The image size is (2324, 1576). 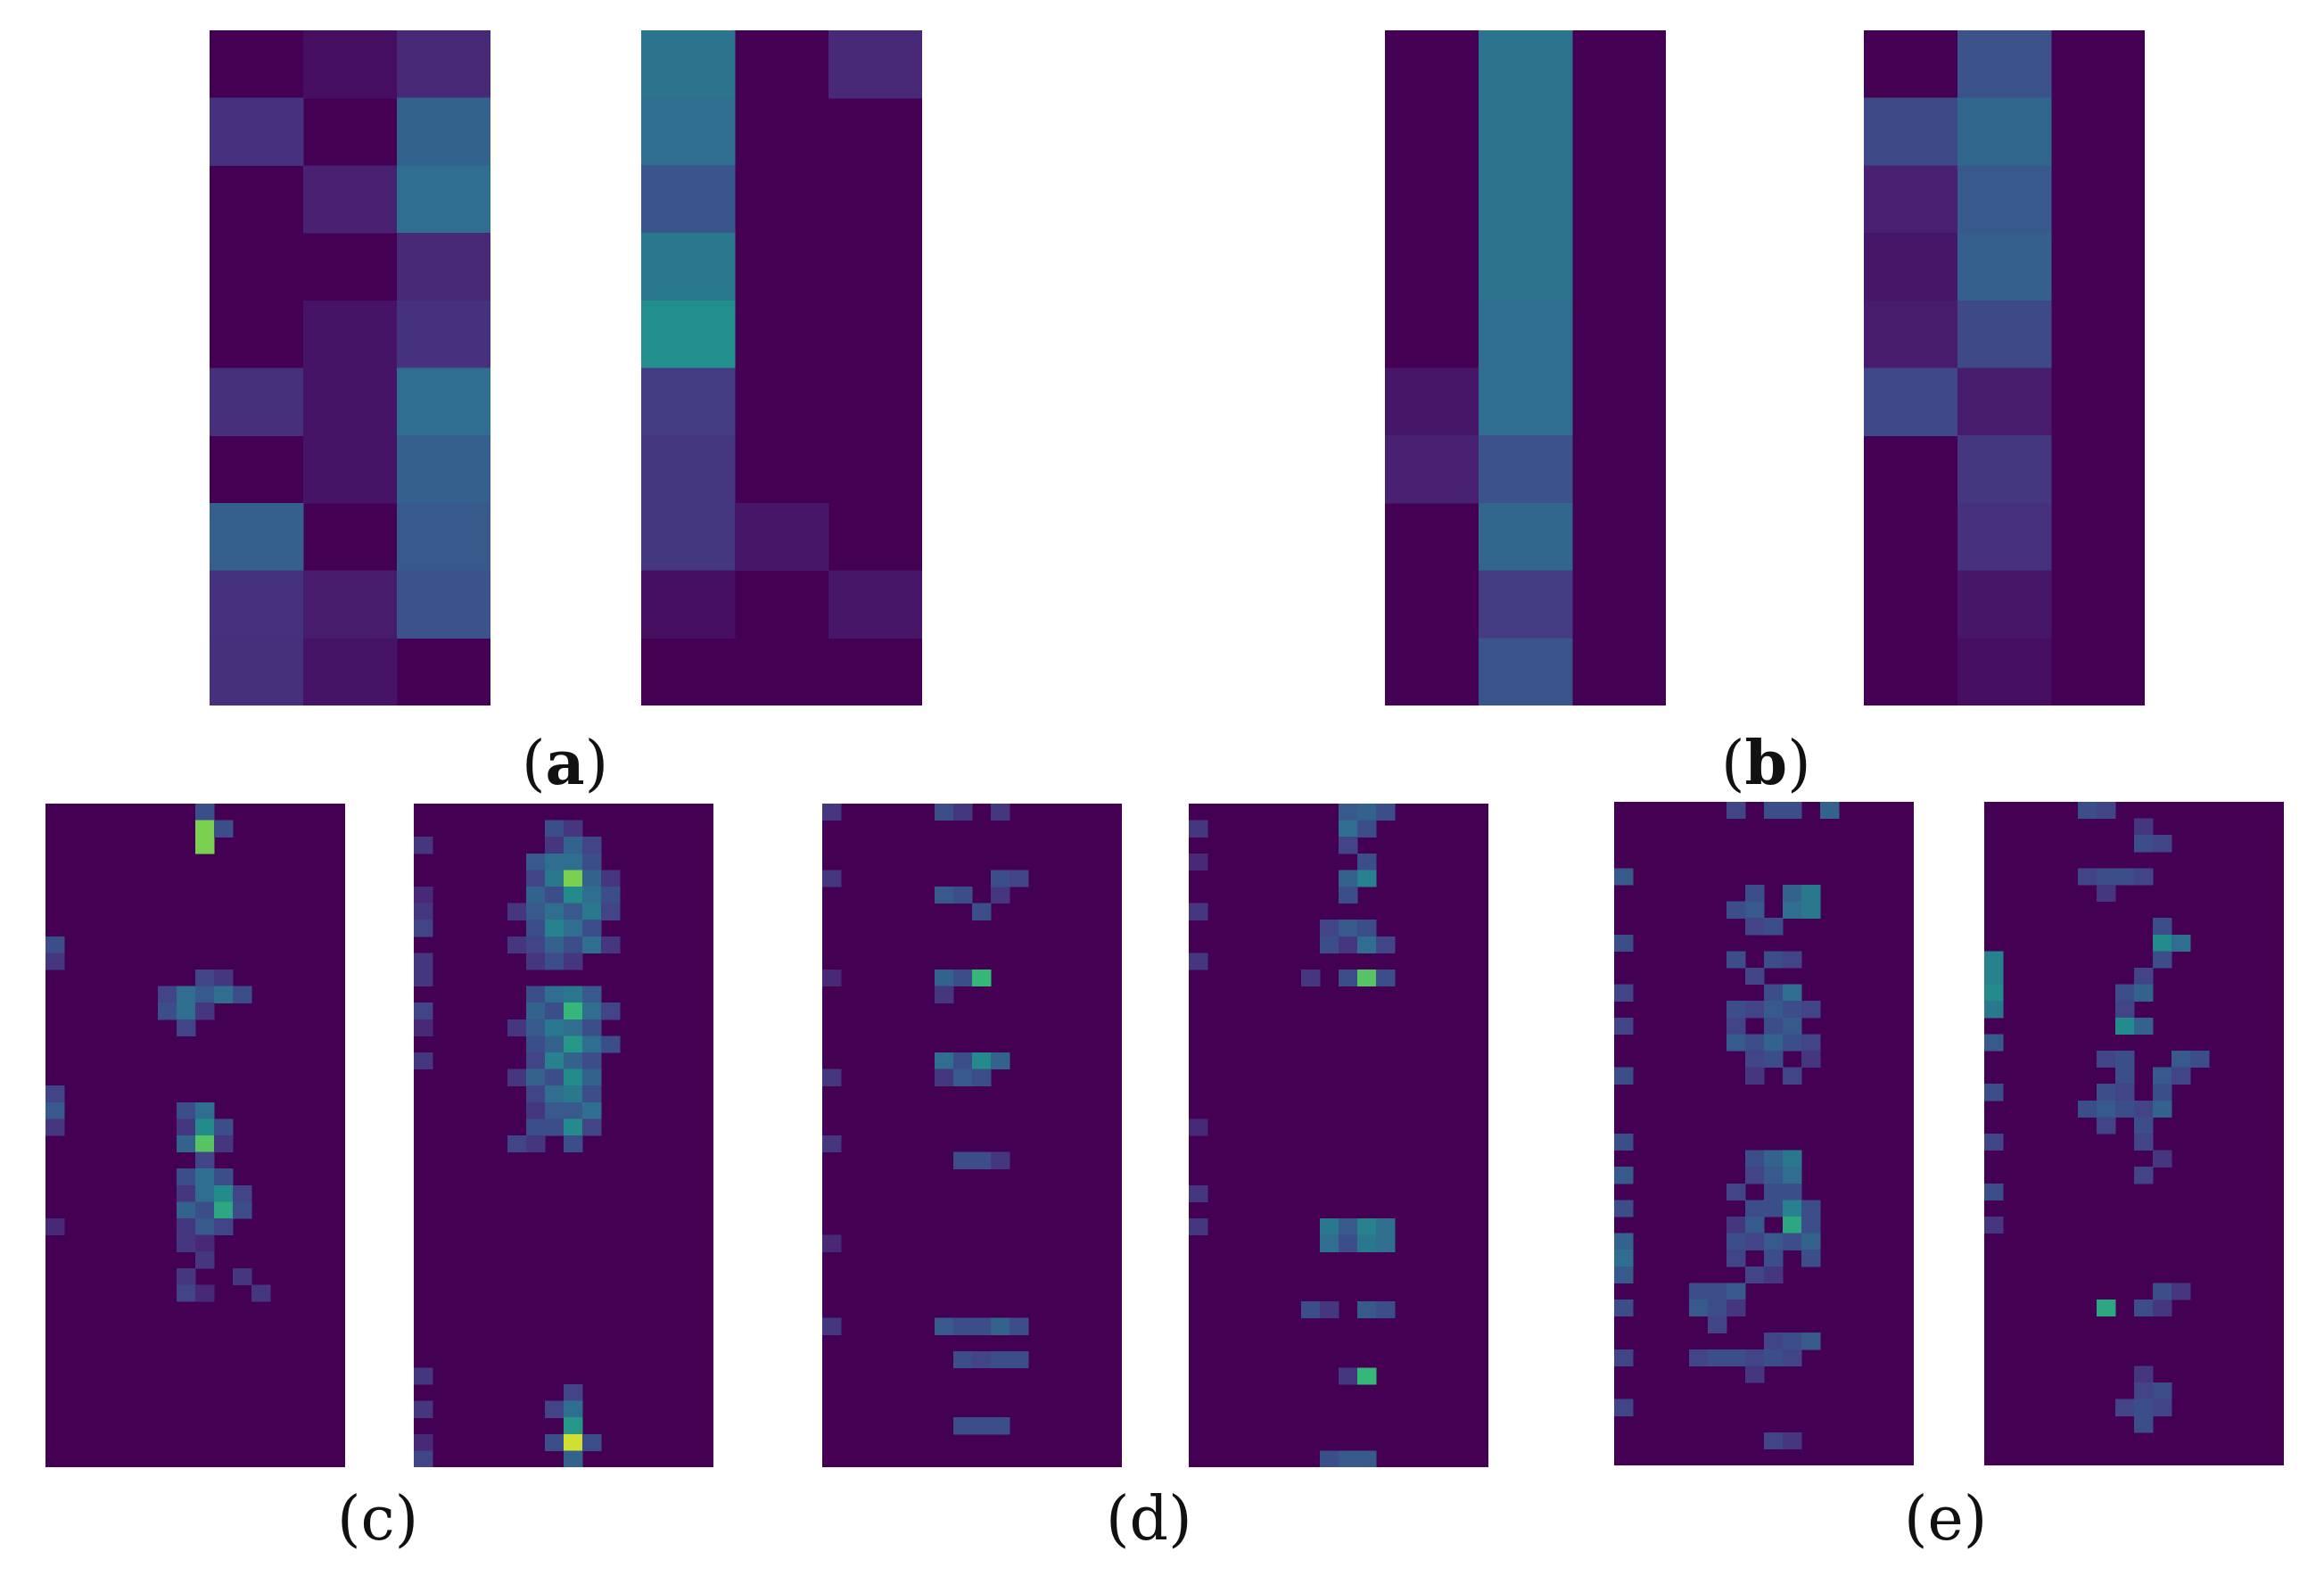 What do you see at coordinates (1338, 1135) in the screenshot?
I see `heatmap-background` at bounding box center [1338, 1135].